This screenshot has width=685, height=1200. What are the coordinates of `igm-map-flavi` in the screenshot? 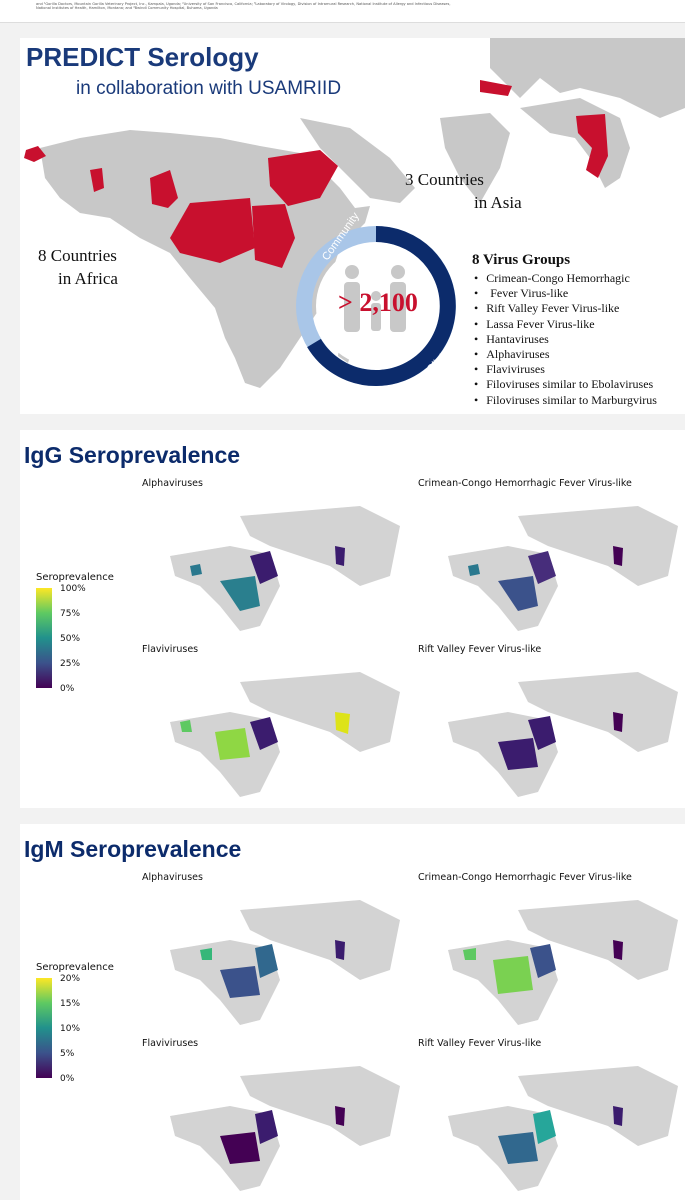 It's located at (285, 1128).